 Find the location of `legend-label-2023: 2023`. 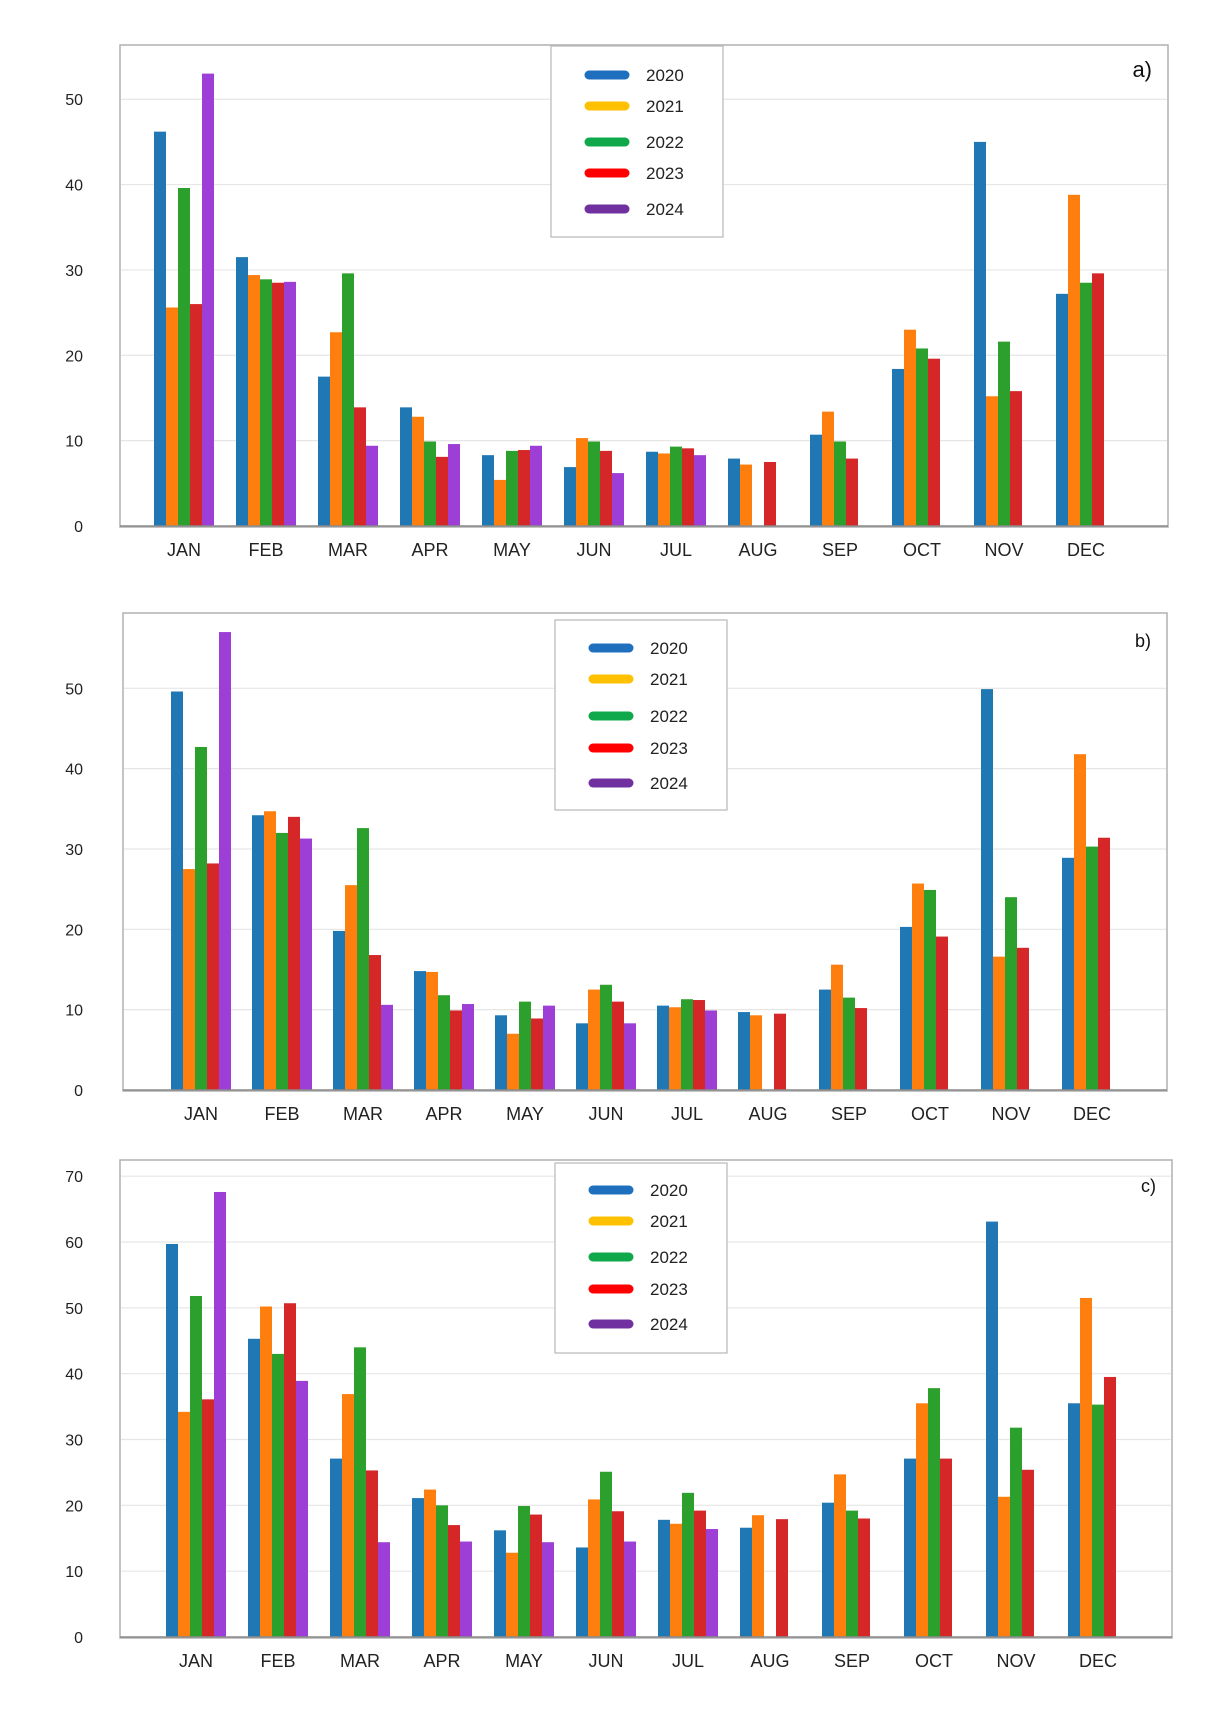

legend-label-2023: 2023 is located at coordinates (665, 173).